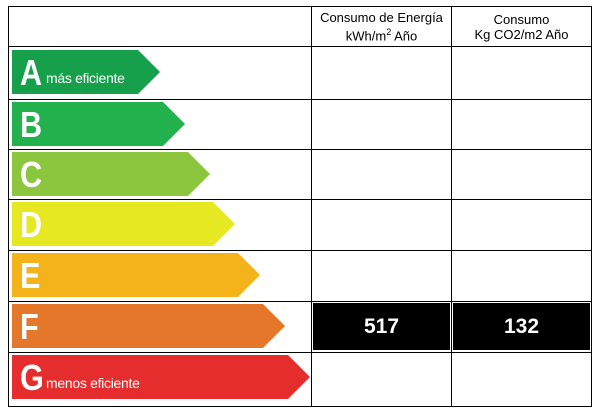  I want to click on co2-header-unit: Kg CO2/m2 Año, so click(521, 34).